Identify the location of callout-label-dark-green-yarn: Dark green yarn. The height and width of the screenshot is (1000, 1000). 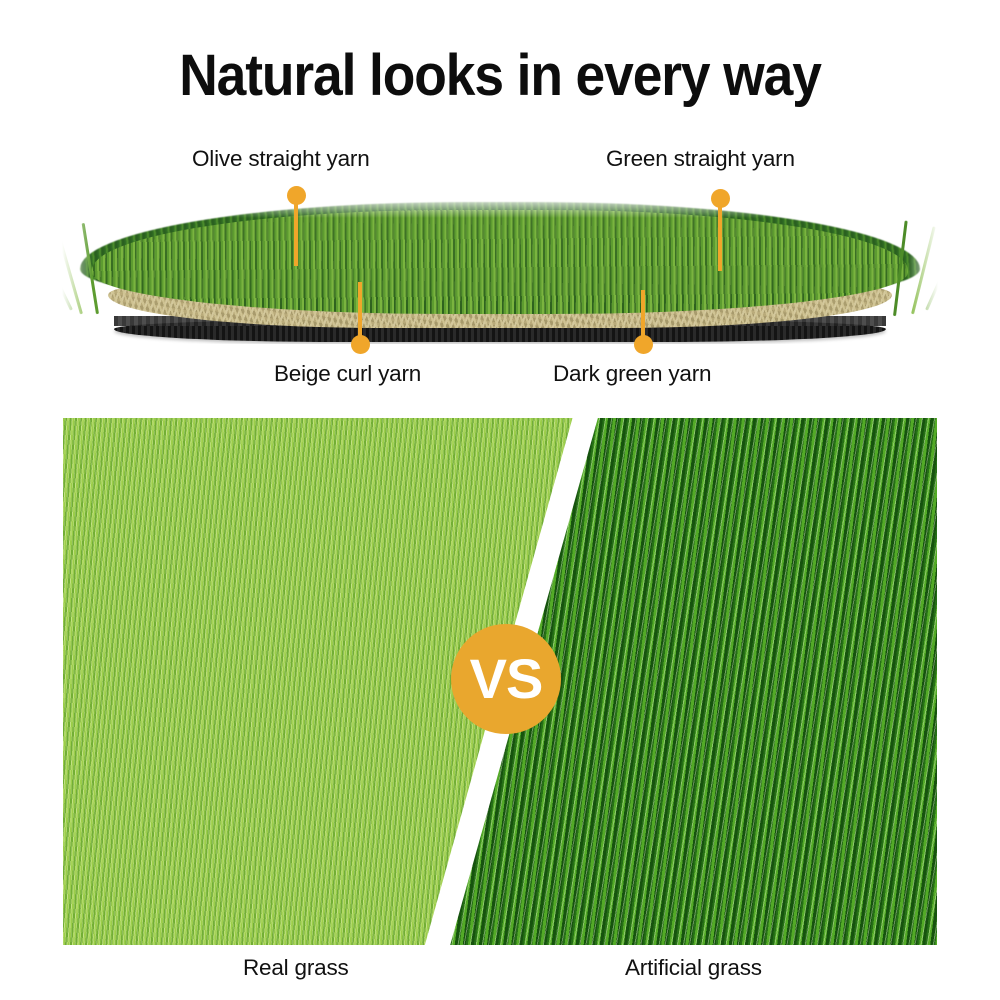
(632, 373).